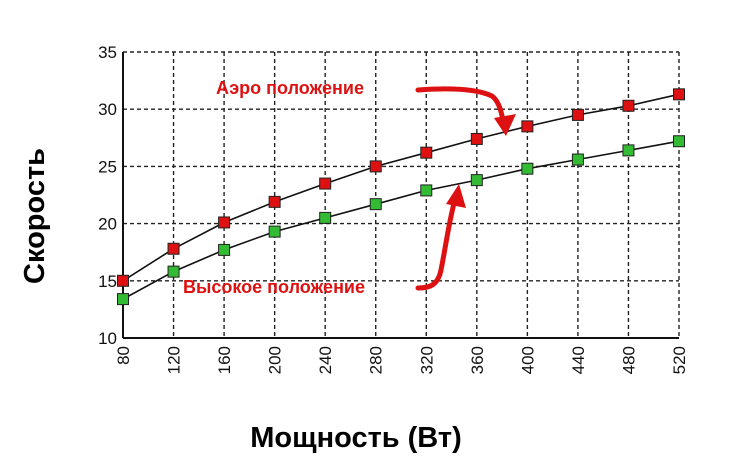  I want to click on x-tick-label: 200, so click(275, 360).